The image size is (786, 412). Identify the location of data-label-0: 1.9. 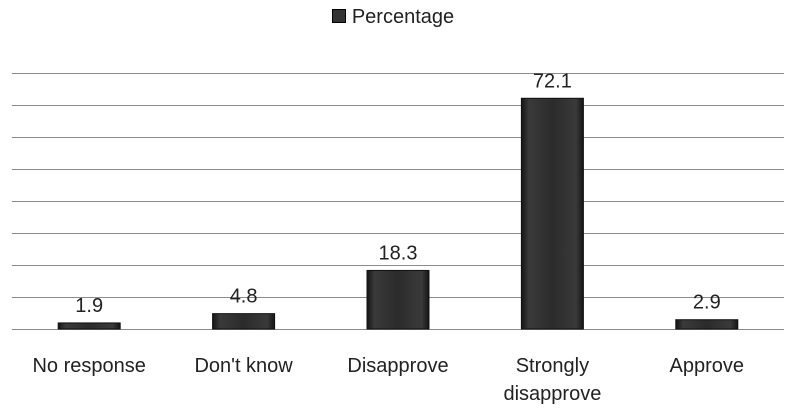
(89, 306).